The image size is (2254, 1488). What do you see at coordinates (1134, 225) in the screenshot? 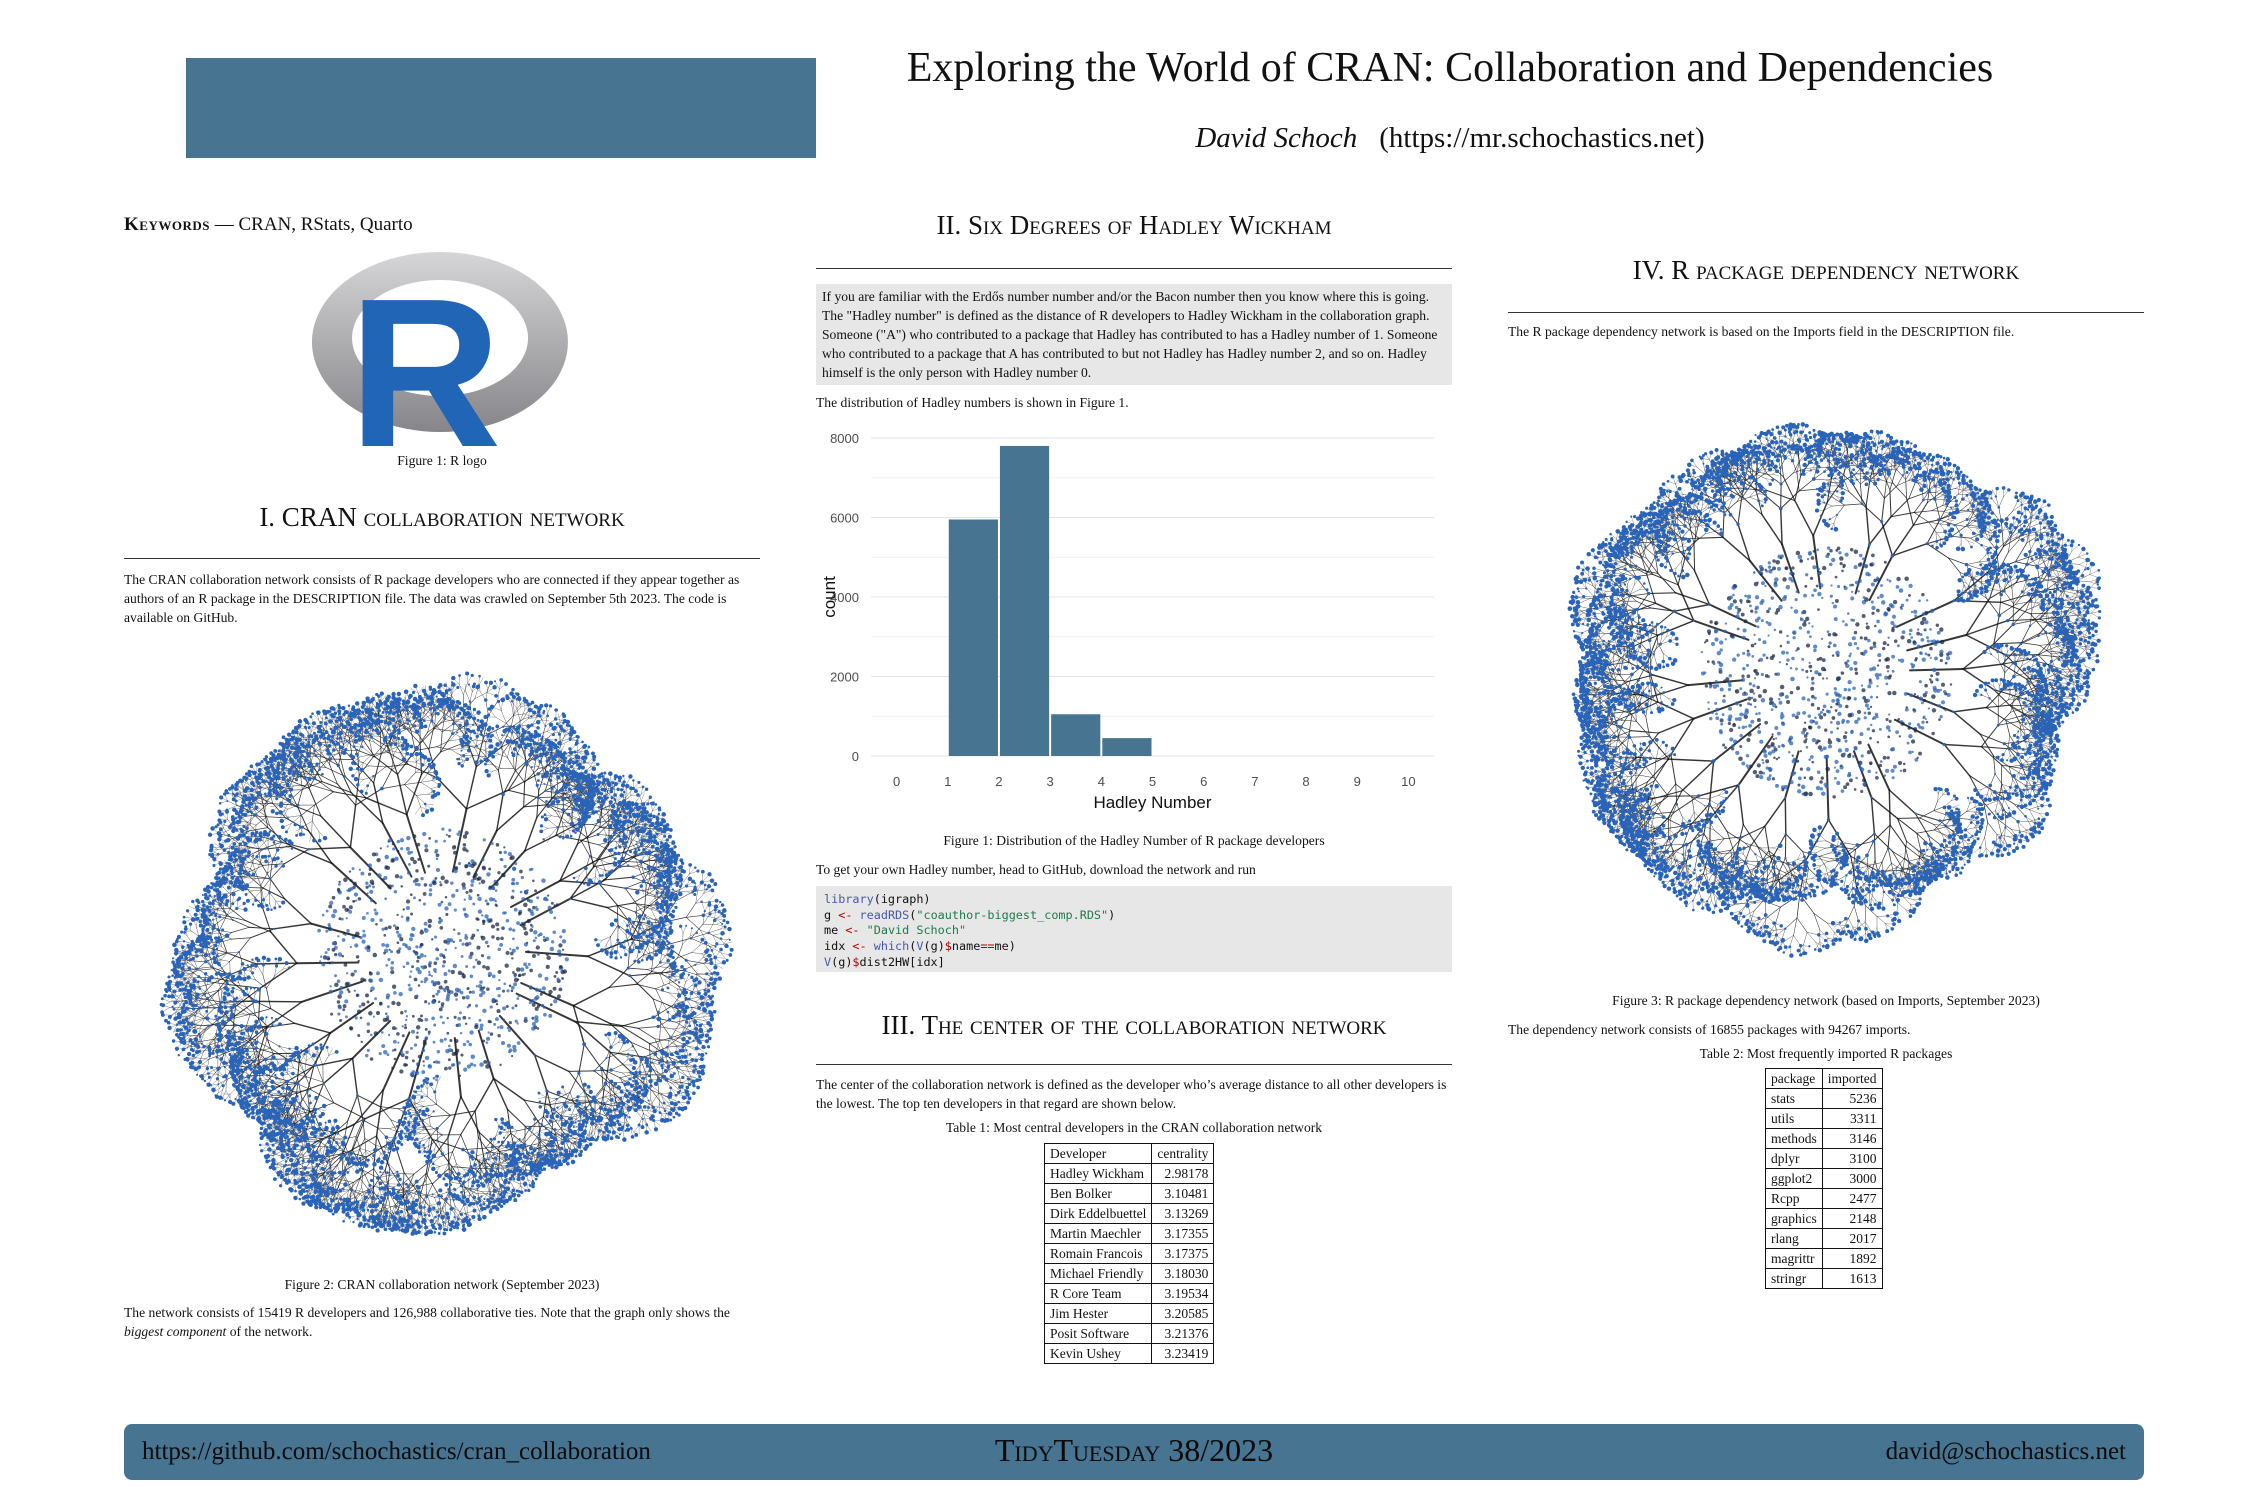
I see `section2-heading: II. Six Degrees of Hadley Wickham` at bounding box center [1134, 225].